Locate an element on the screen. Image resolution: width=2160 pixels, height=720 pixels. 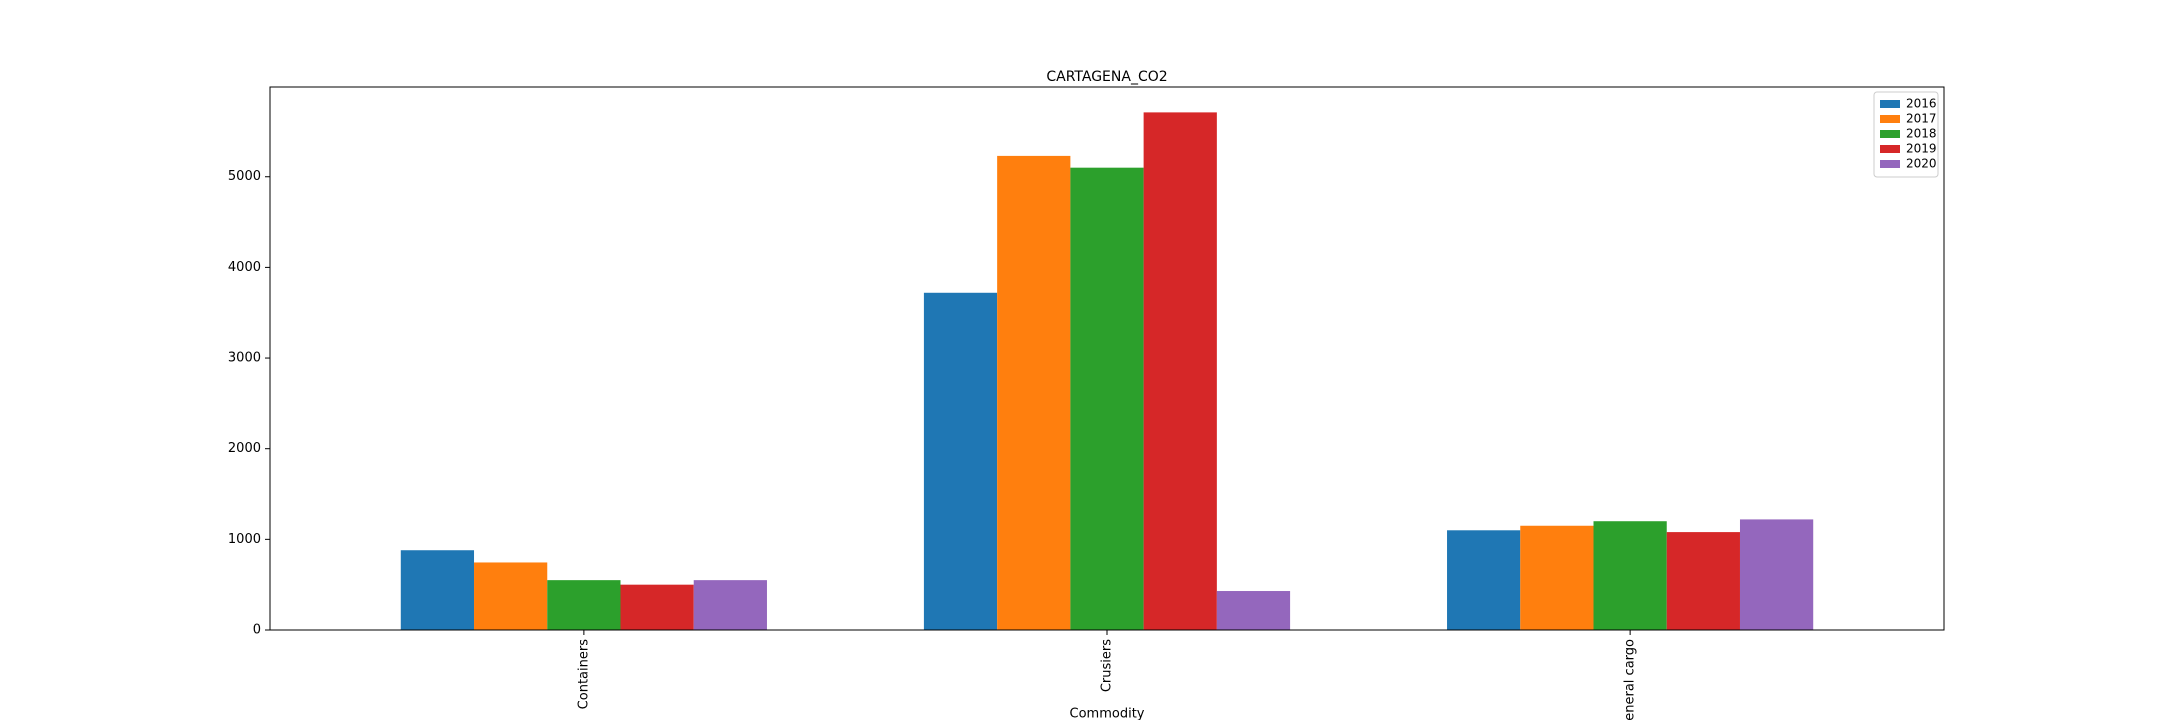
y-tick-label: 1000 is located at coordinates (244, 539).